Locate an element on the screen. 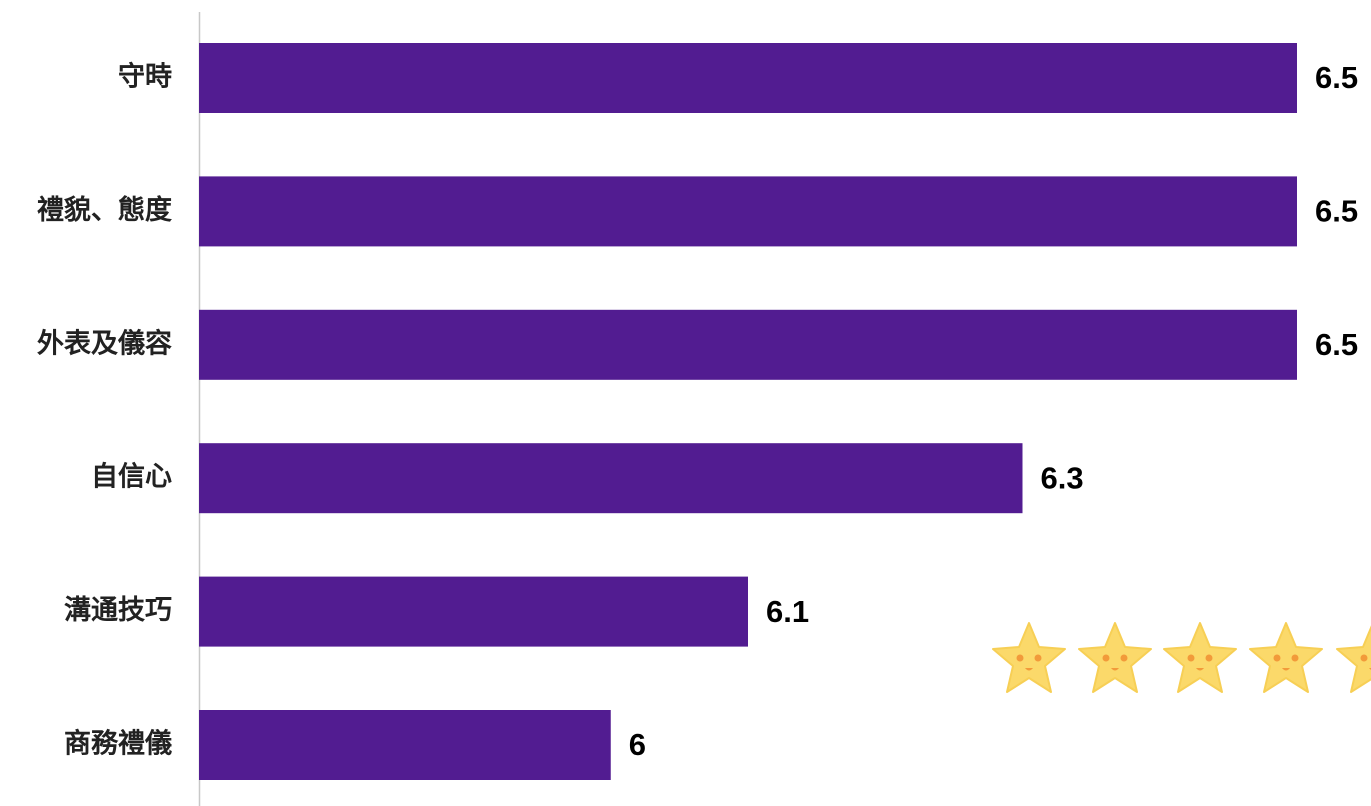 This screenshot has height=806, width=1371. category-label: 商務禮儀 is located at coordinates (118, 744).